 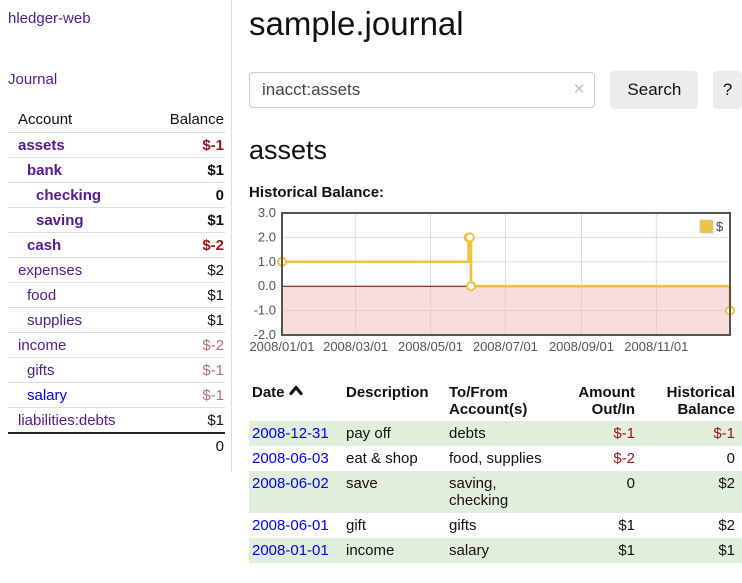 What do you see at coordinates (700, 400) in the screenshot?
I see `header-balance: Historical Balance` at bounding box center [700, 400].